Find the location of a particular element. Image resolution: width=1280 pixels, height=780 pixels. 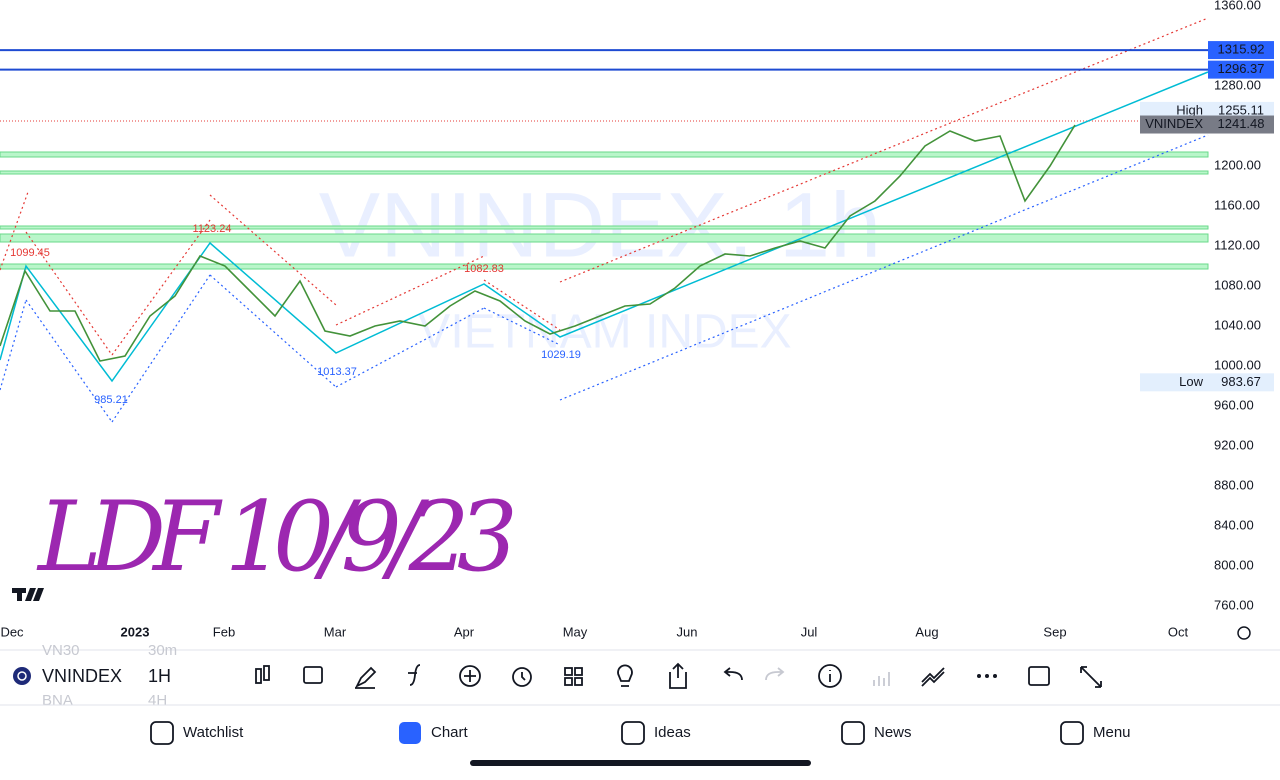

x-tick-label: Mar is located at coordinates (335, 631).